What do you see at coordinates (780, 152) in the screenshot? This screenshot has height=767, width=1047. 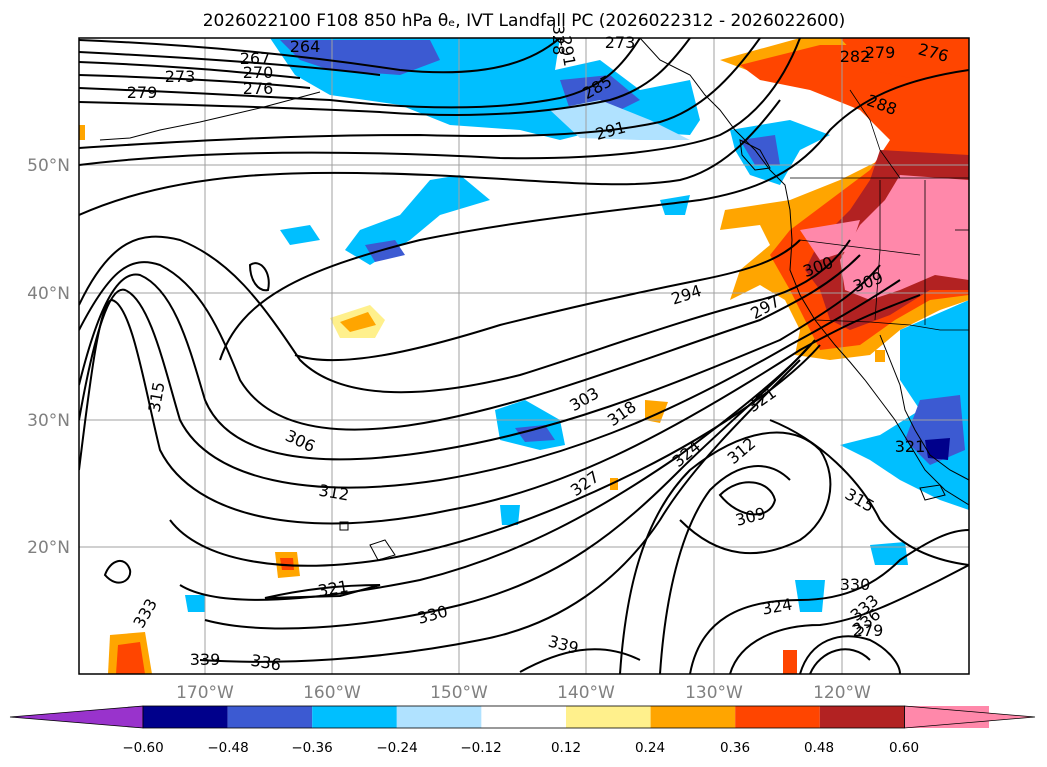 I see `negative-region-bc` at bounding box center [780, 152].